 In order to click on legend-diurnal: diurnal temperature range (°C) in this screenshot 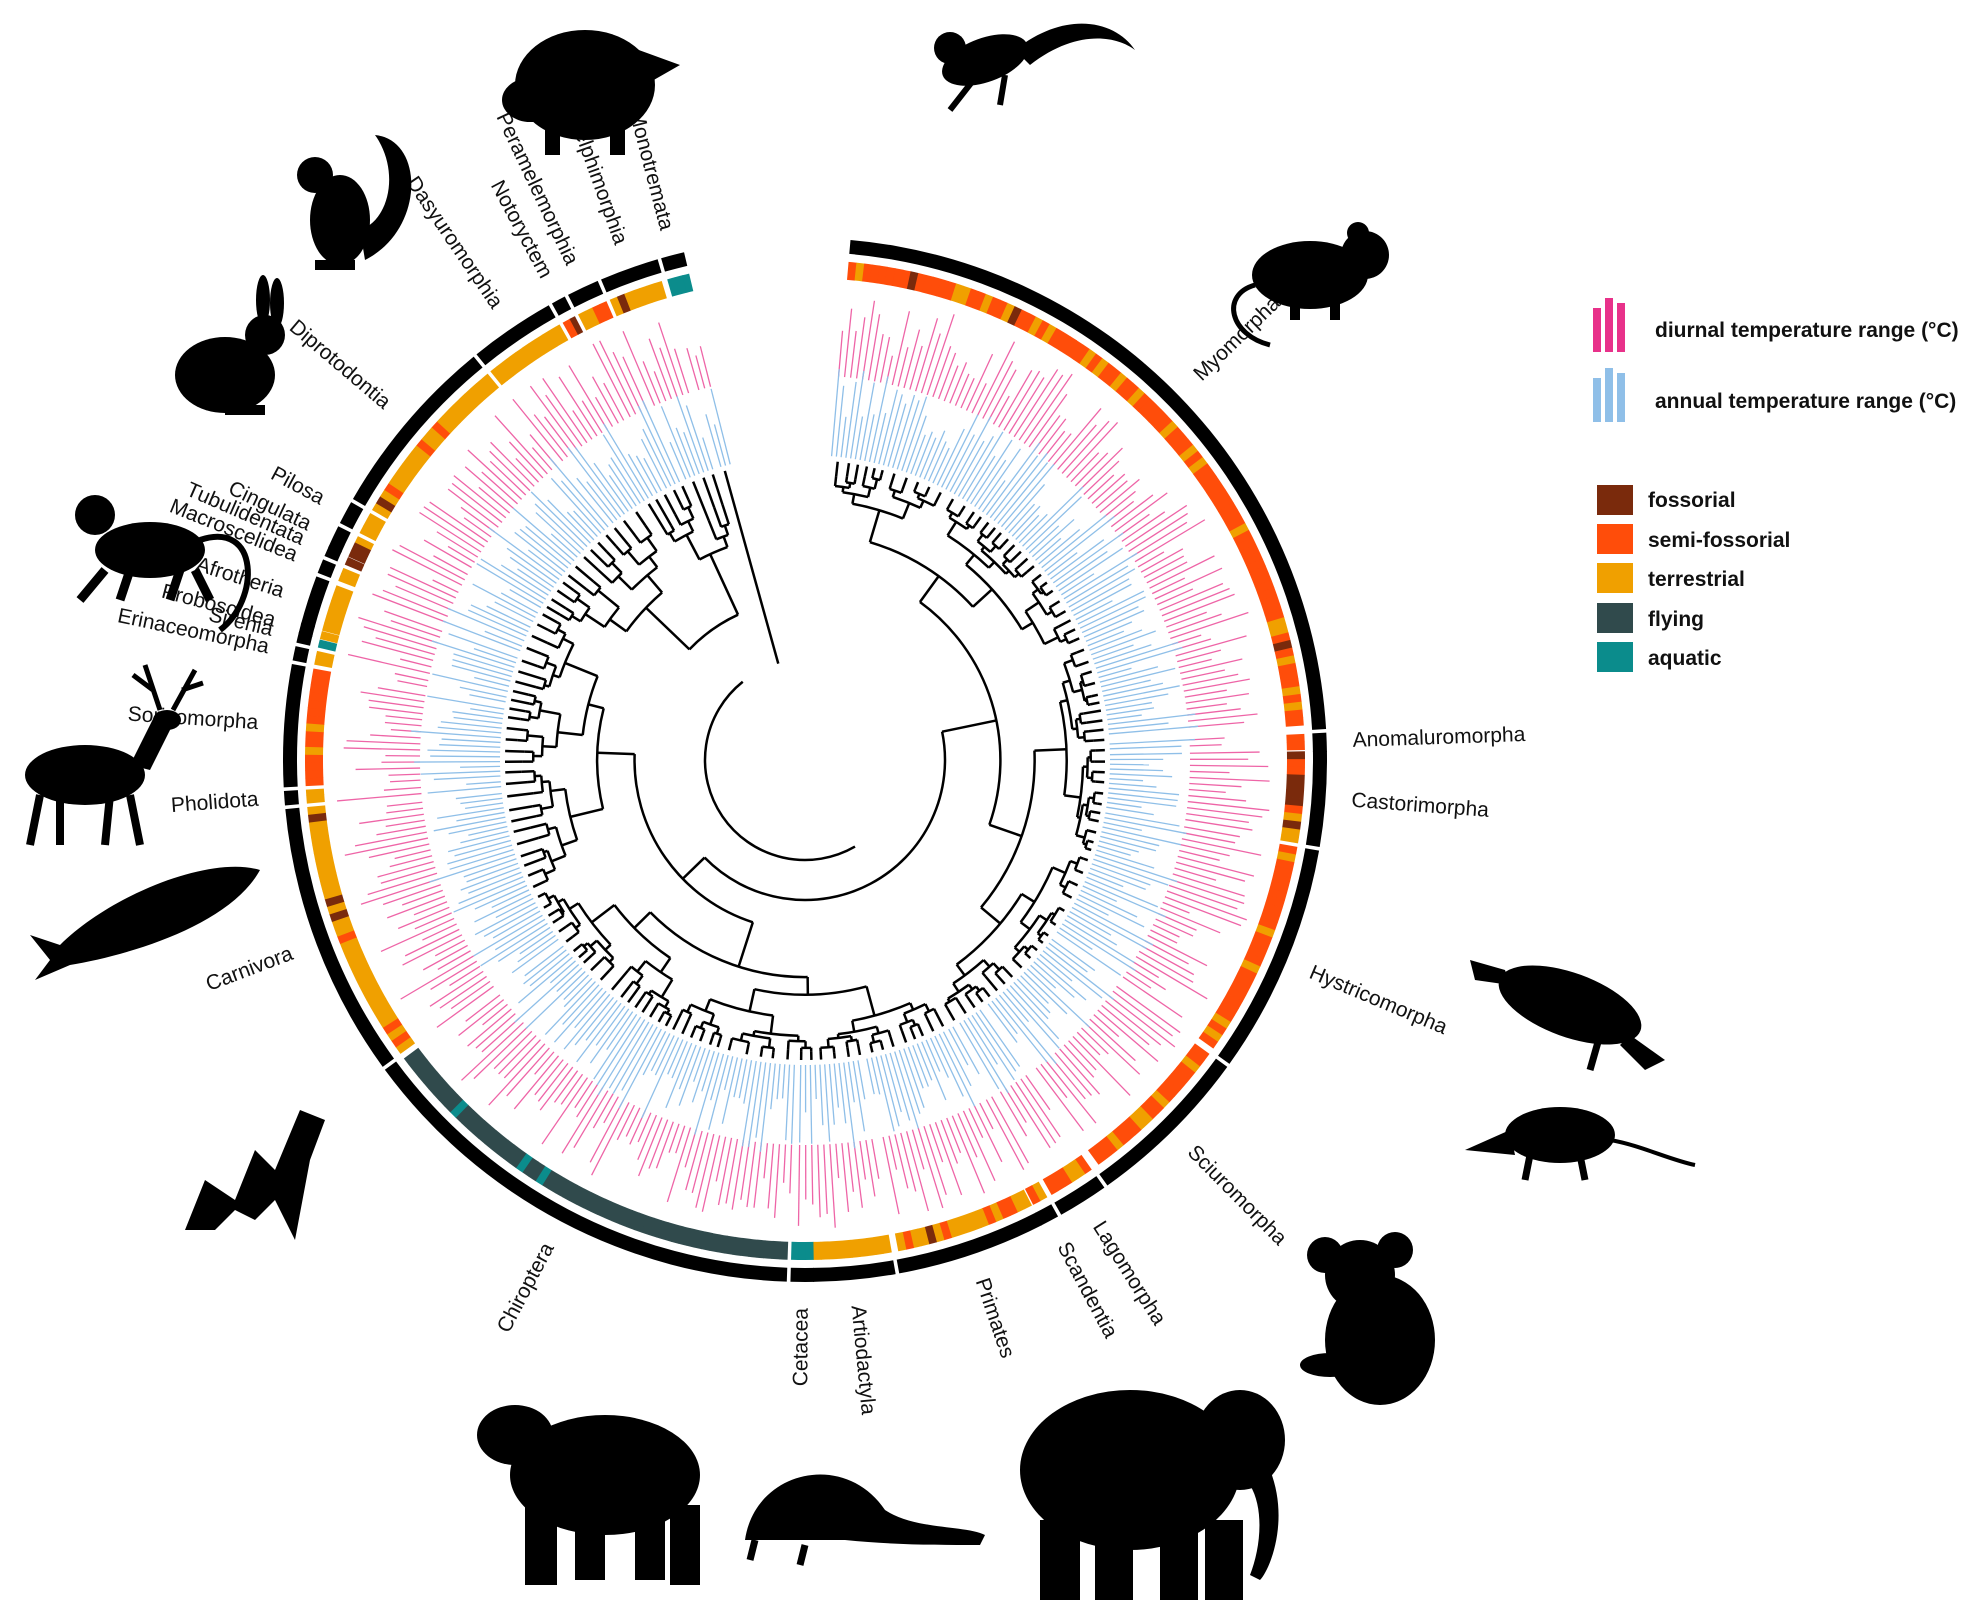, I will do `click(1776, 325)`.